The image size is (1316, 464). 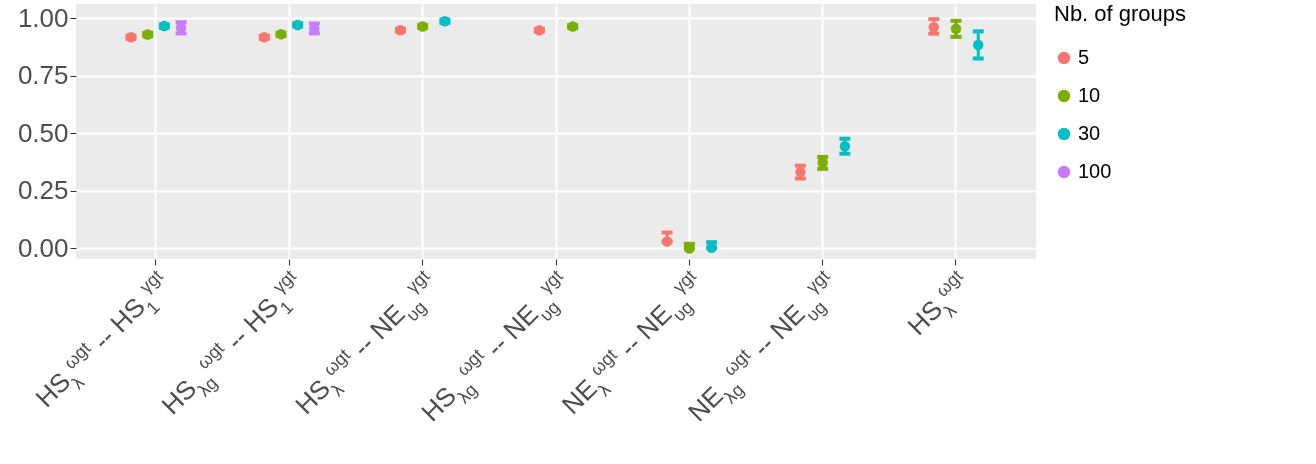 I want to click on y-tick-label: 1.00, so click(x=43, y=17).